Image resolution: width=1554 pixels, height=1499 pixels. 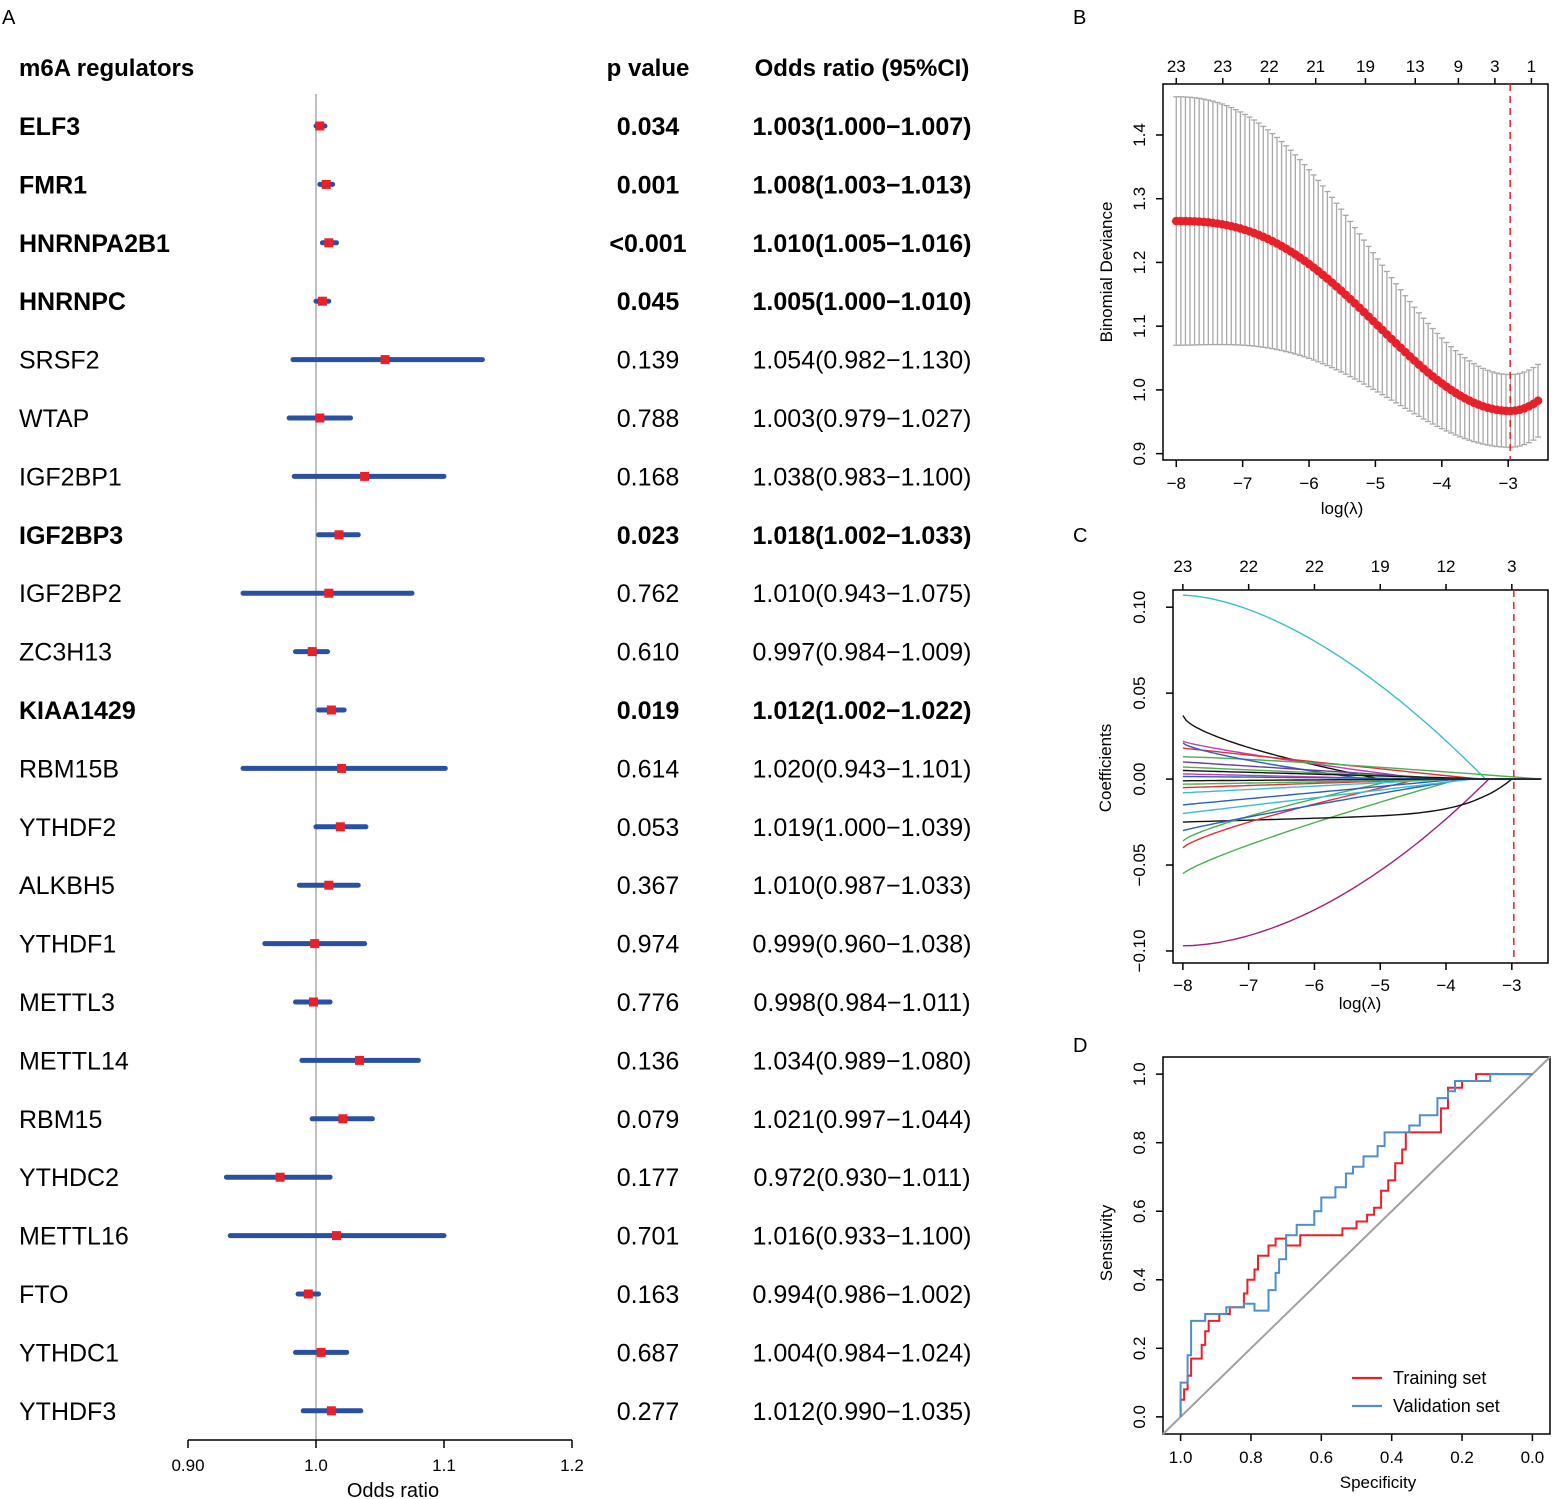 I want to click on panel-d-frame, so click(x=1356, y=1245).